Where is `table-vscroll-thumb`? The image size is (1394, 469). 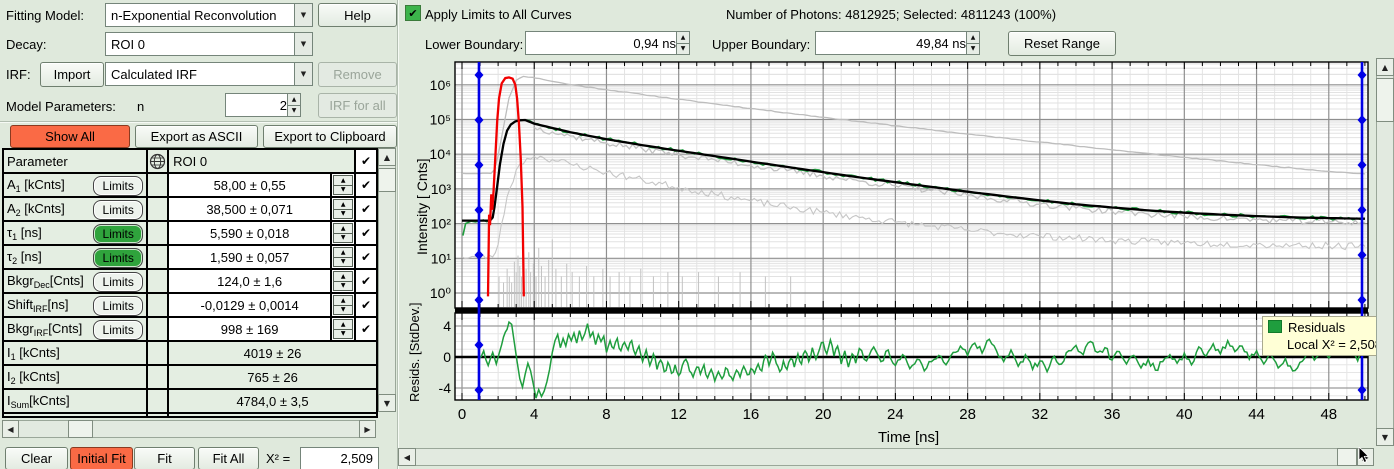
table-vscroll-thumb is located at coordinates (387, 180).